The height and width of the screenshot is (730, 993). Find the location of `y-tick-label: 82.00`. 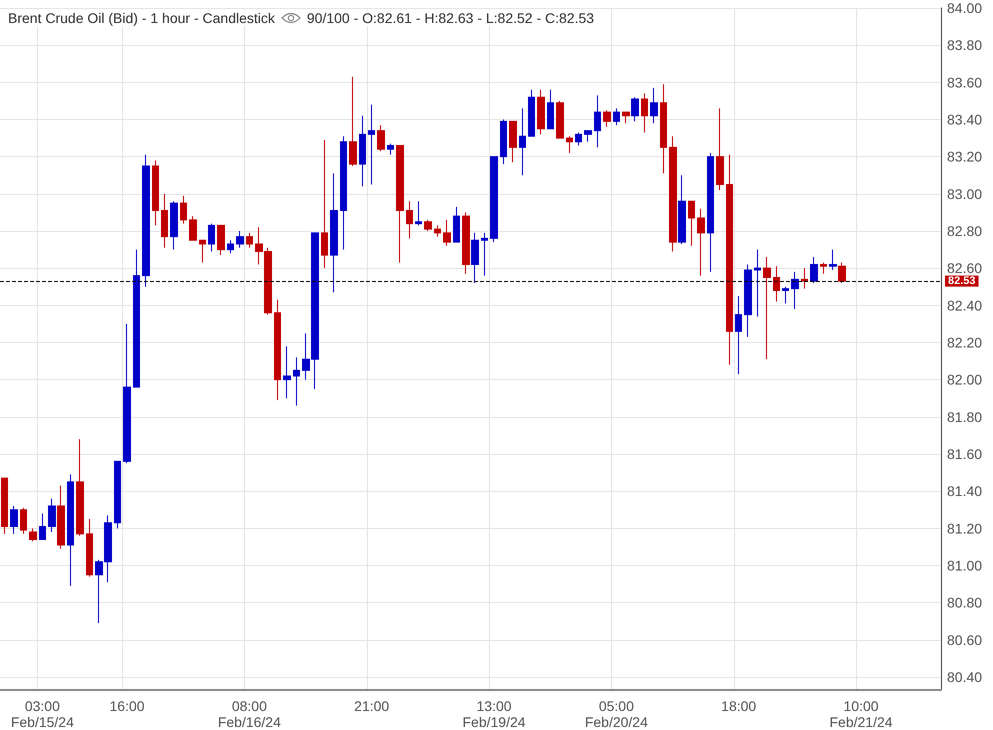

y-tick-label: 82.00 is located at coordinates (964, 380).